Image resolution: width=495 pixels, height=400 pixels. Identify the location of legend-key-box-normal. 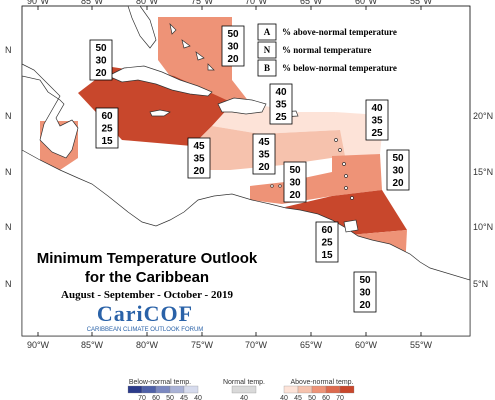
(267, 50).